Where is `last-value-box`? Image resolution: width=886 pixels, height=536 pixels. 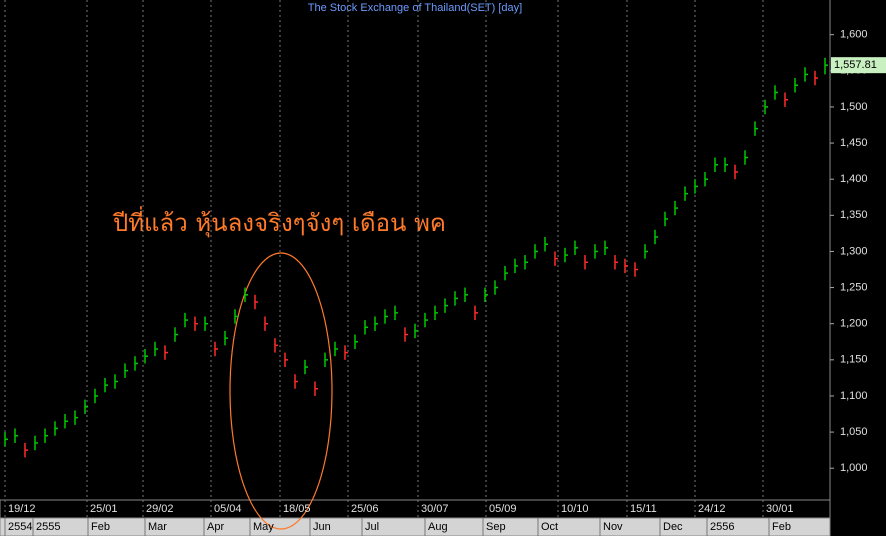 last-value-box is located at coordinates (858, 65).